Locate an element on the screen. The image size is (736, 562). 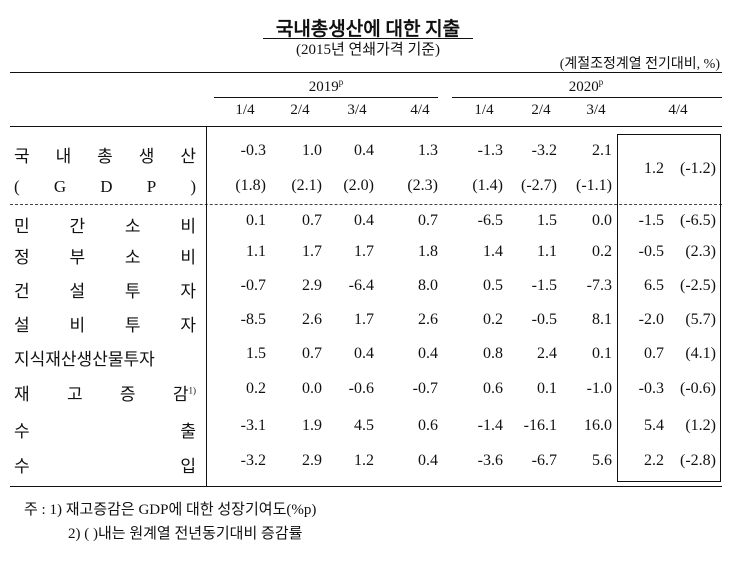
table-cell: -1.0 is located at coordinates (599, 388).